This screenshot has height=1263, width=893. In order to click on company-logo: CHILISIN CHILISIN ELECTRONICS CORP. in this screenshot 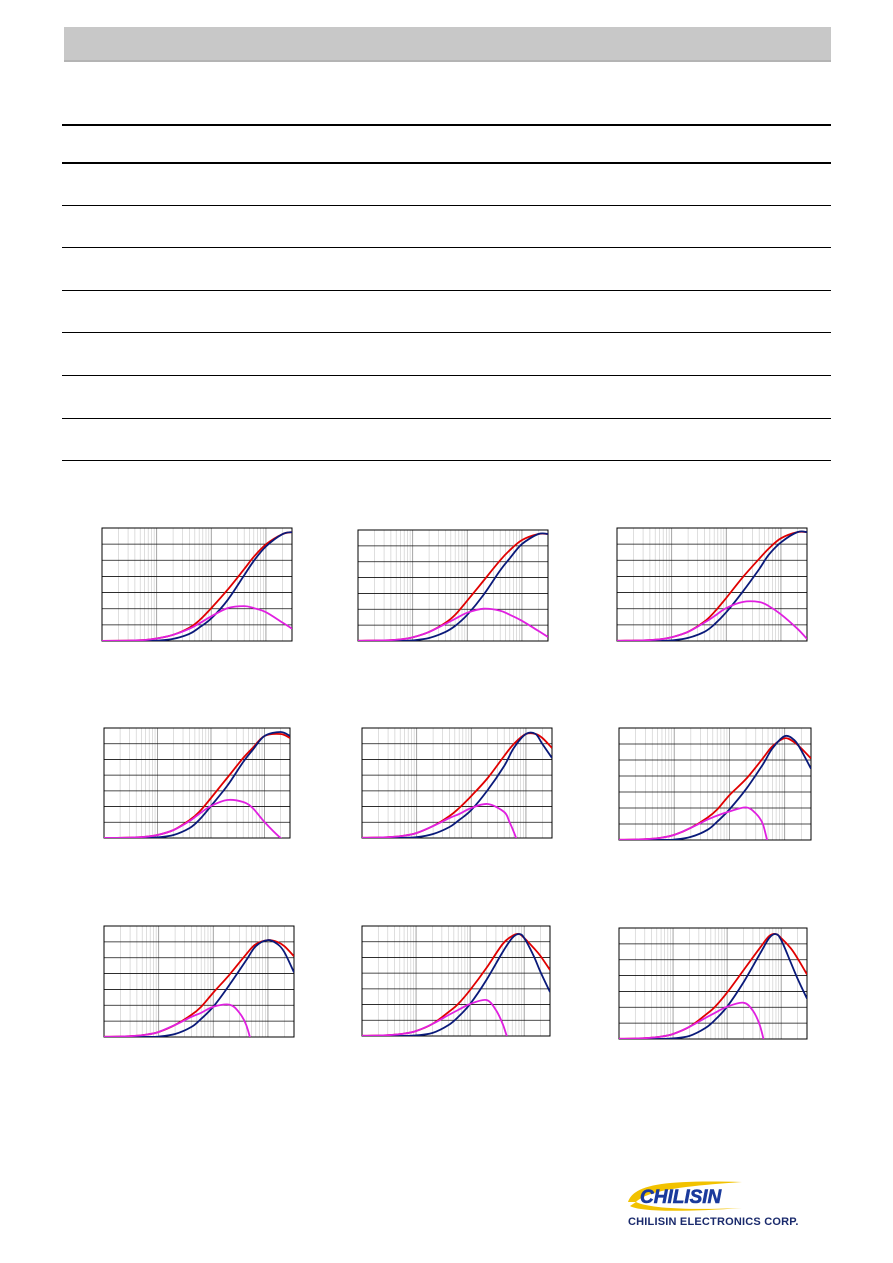, I will do `click(726, 1204)`.